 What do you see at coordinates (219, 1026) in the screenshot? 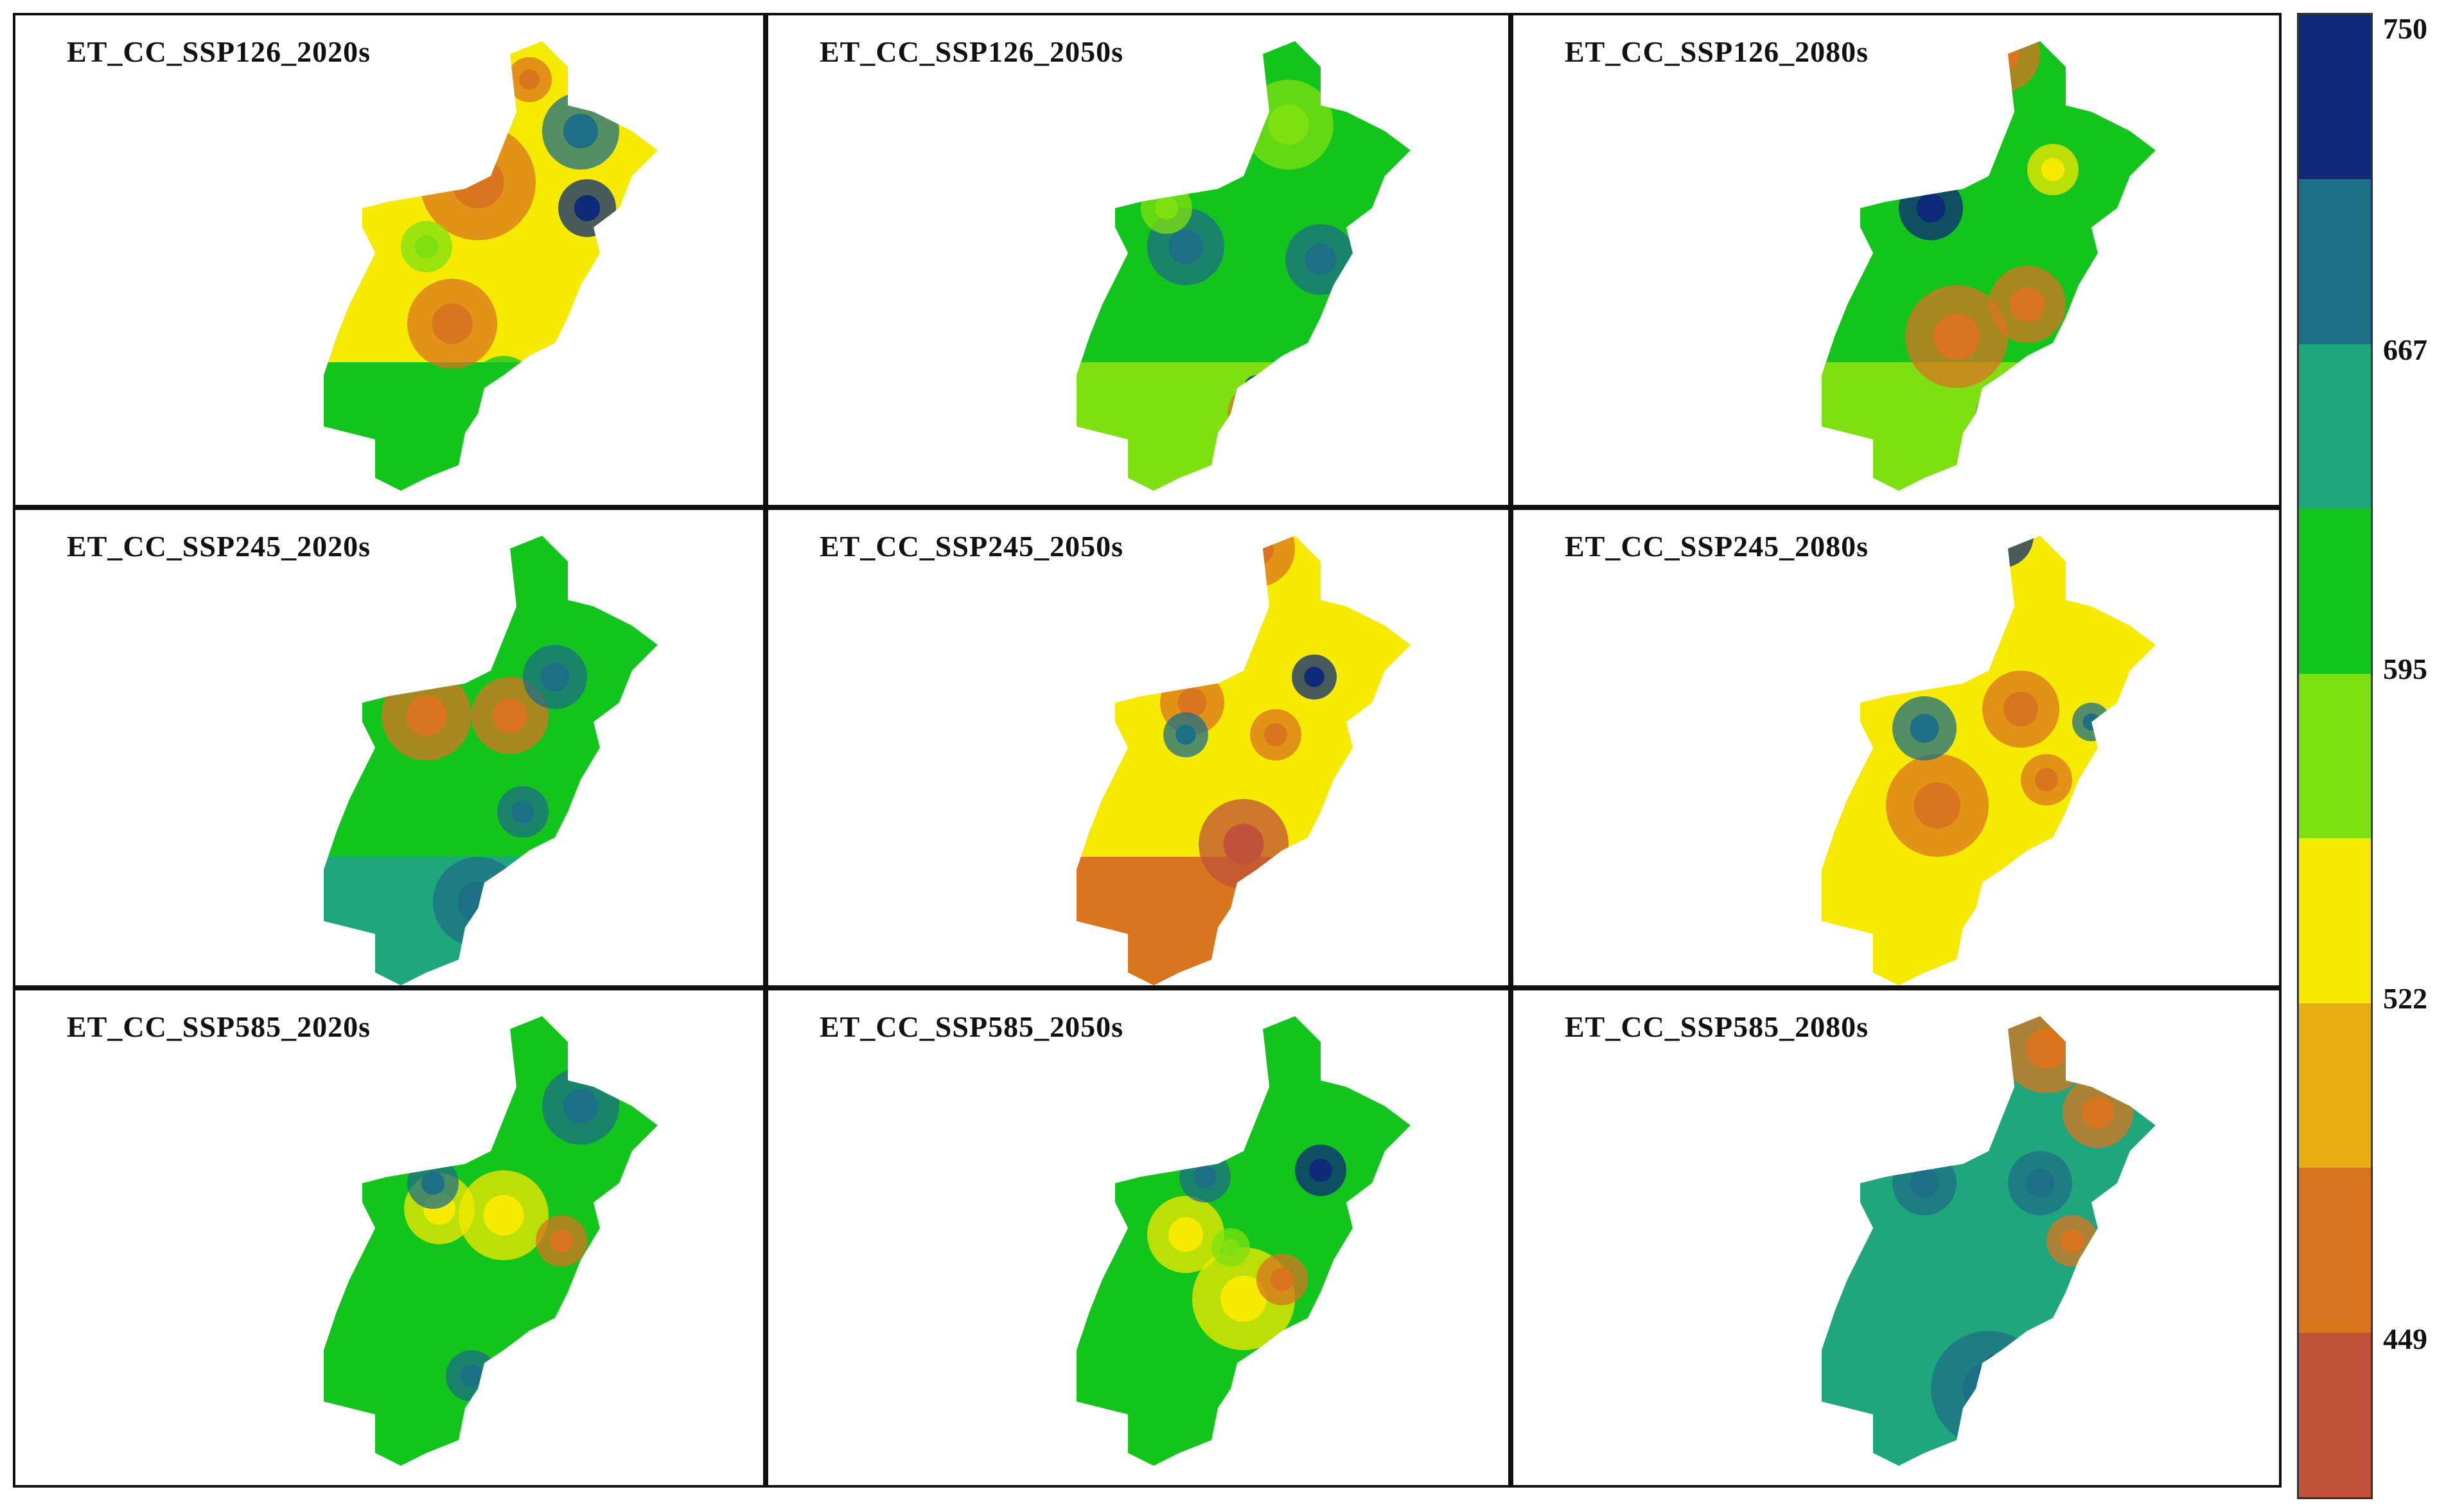
I see `panel-title: ET_CC_SSP585_2020s` at bounding box center [219, 1026].